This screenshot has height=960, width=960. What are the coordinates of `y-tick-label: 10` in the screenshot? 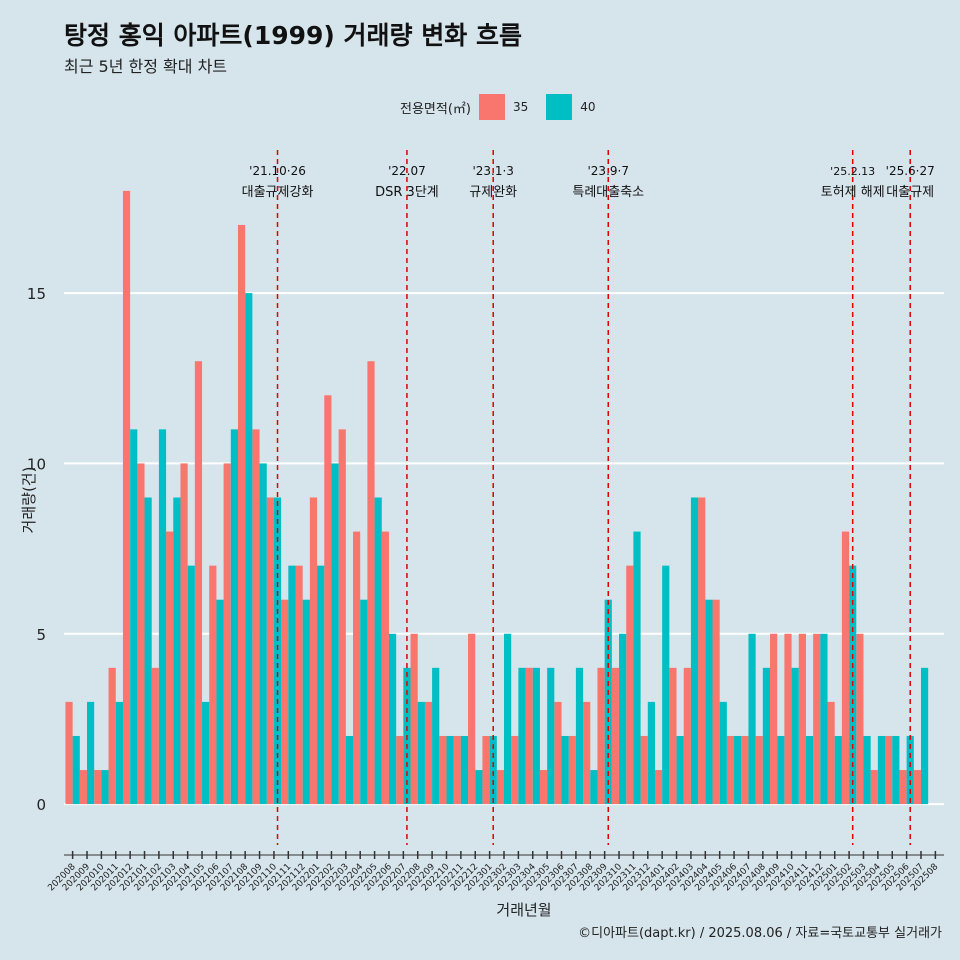 It's located at (36, 464).